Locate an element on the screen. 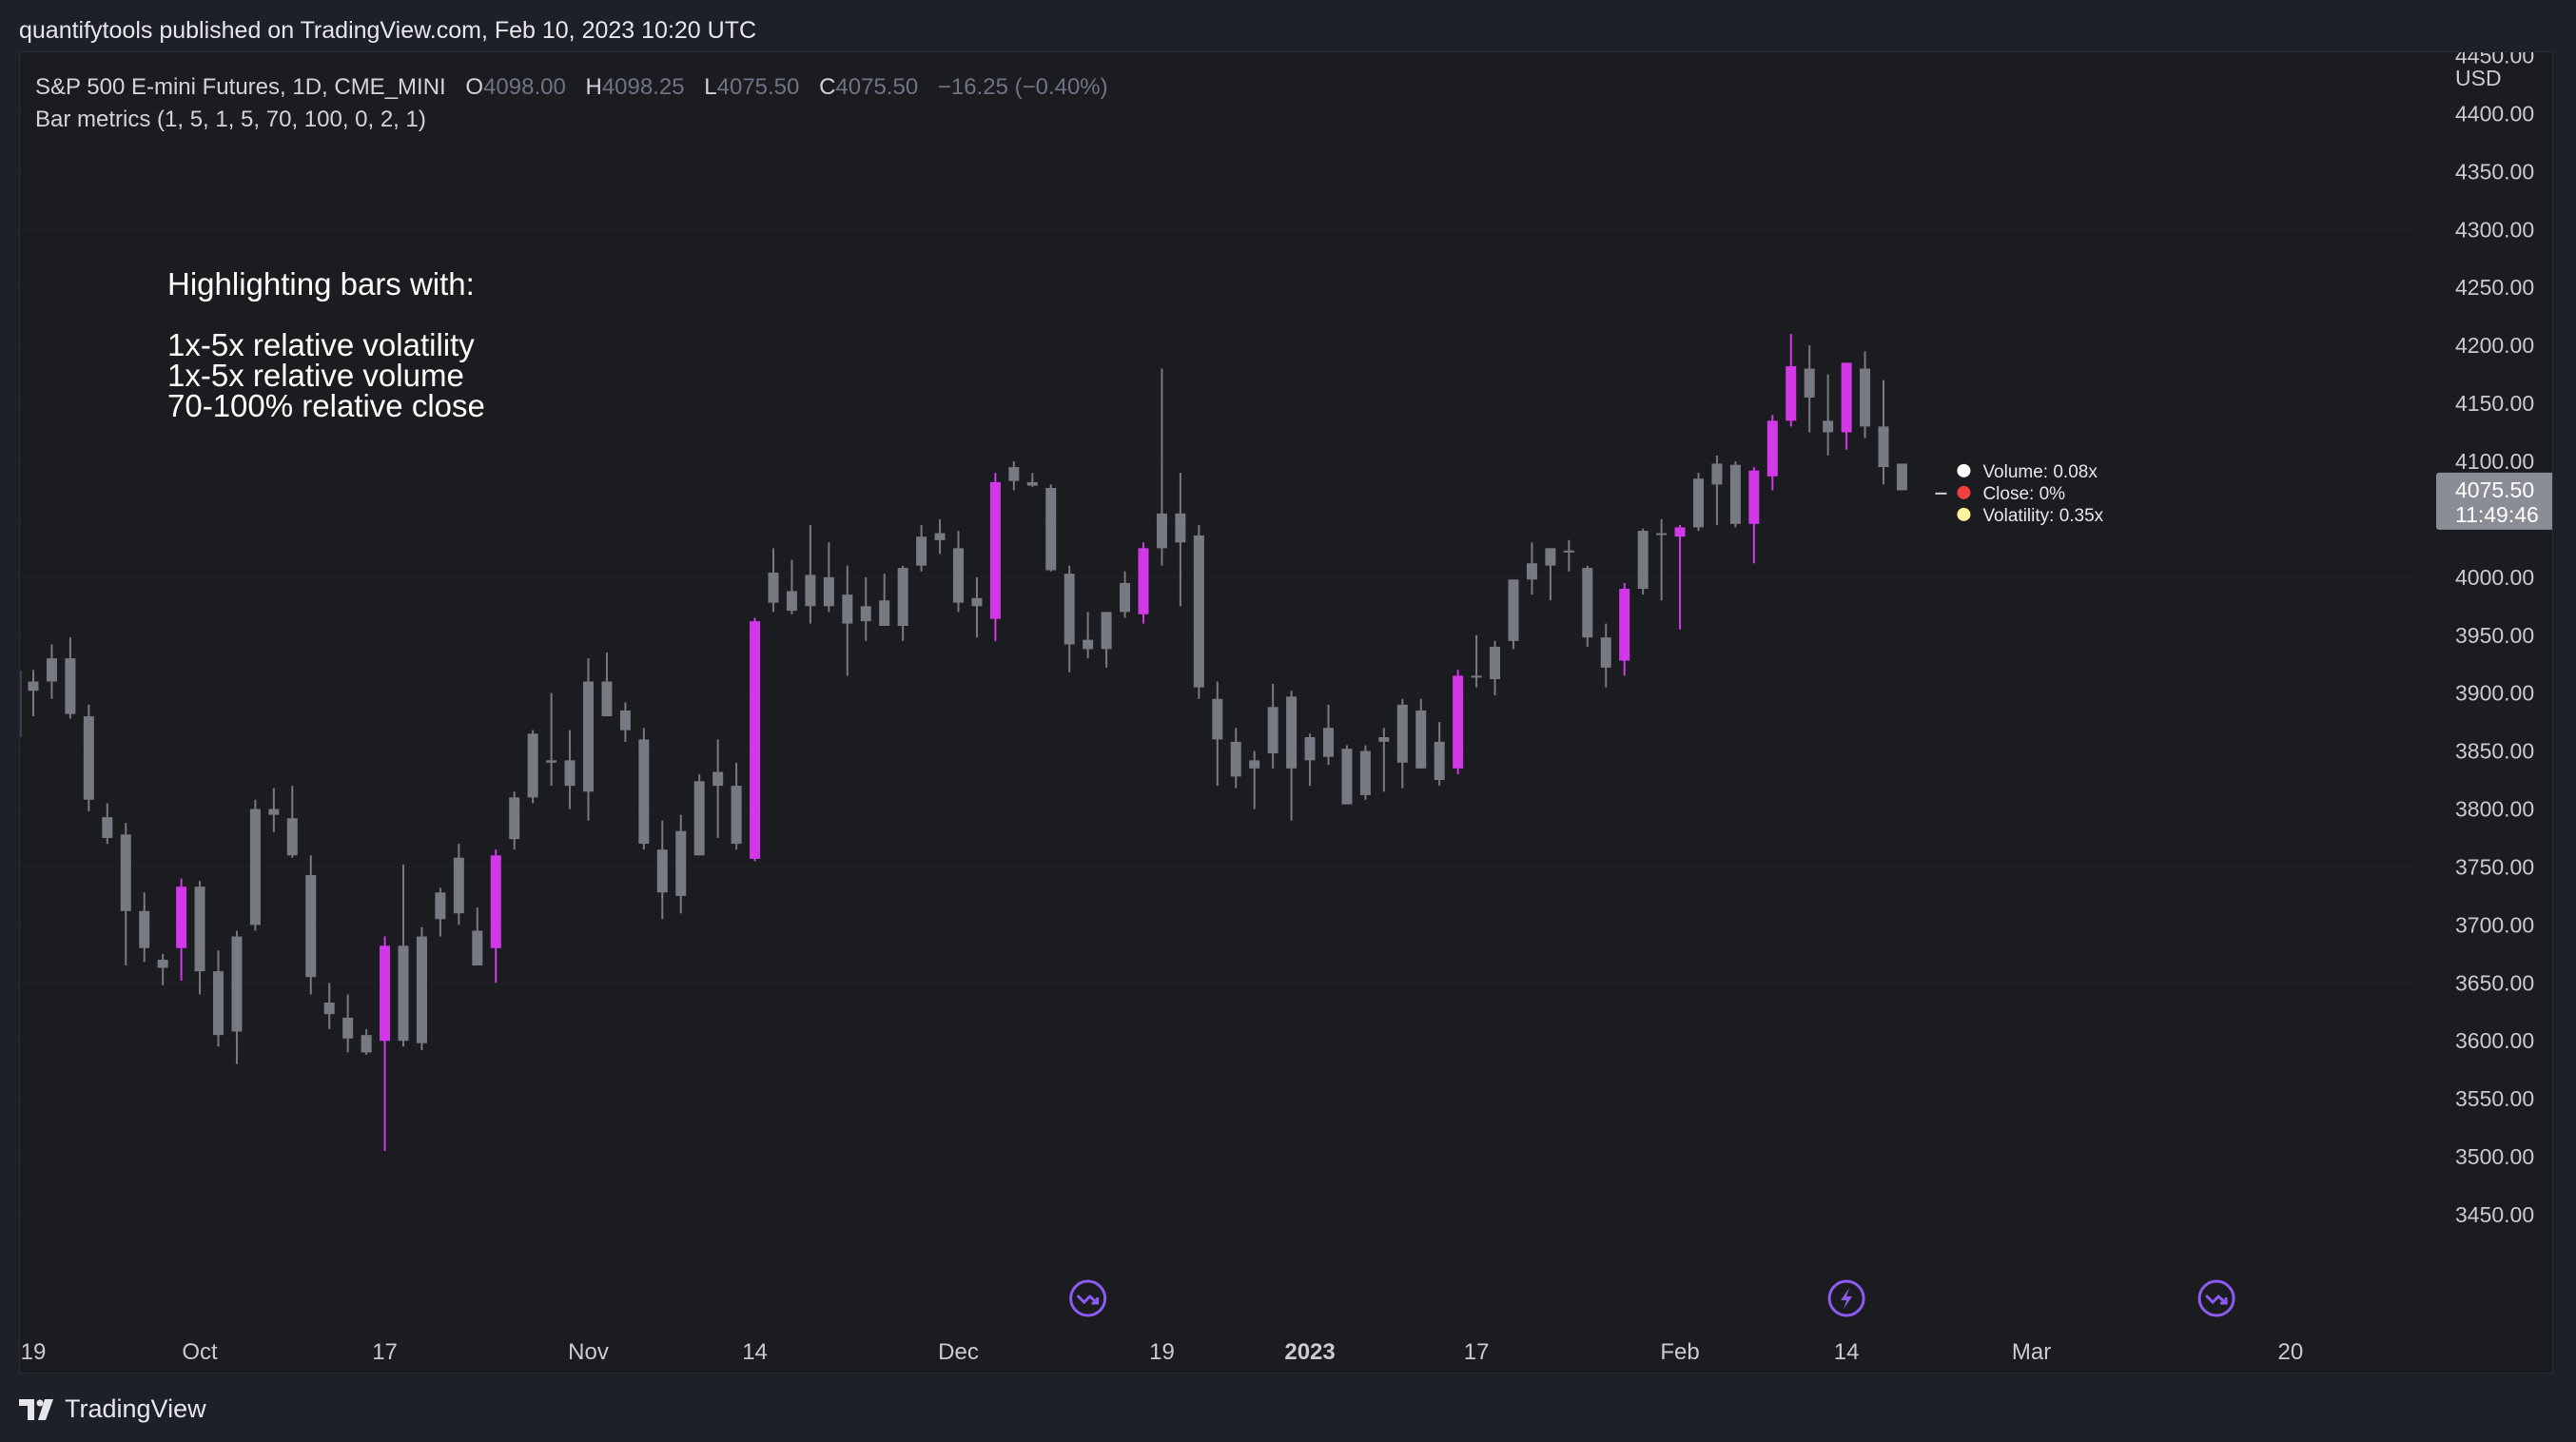 This screenshot has height=1442, width=2576. time-axis-area is located at coordinates (1219, 1359).